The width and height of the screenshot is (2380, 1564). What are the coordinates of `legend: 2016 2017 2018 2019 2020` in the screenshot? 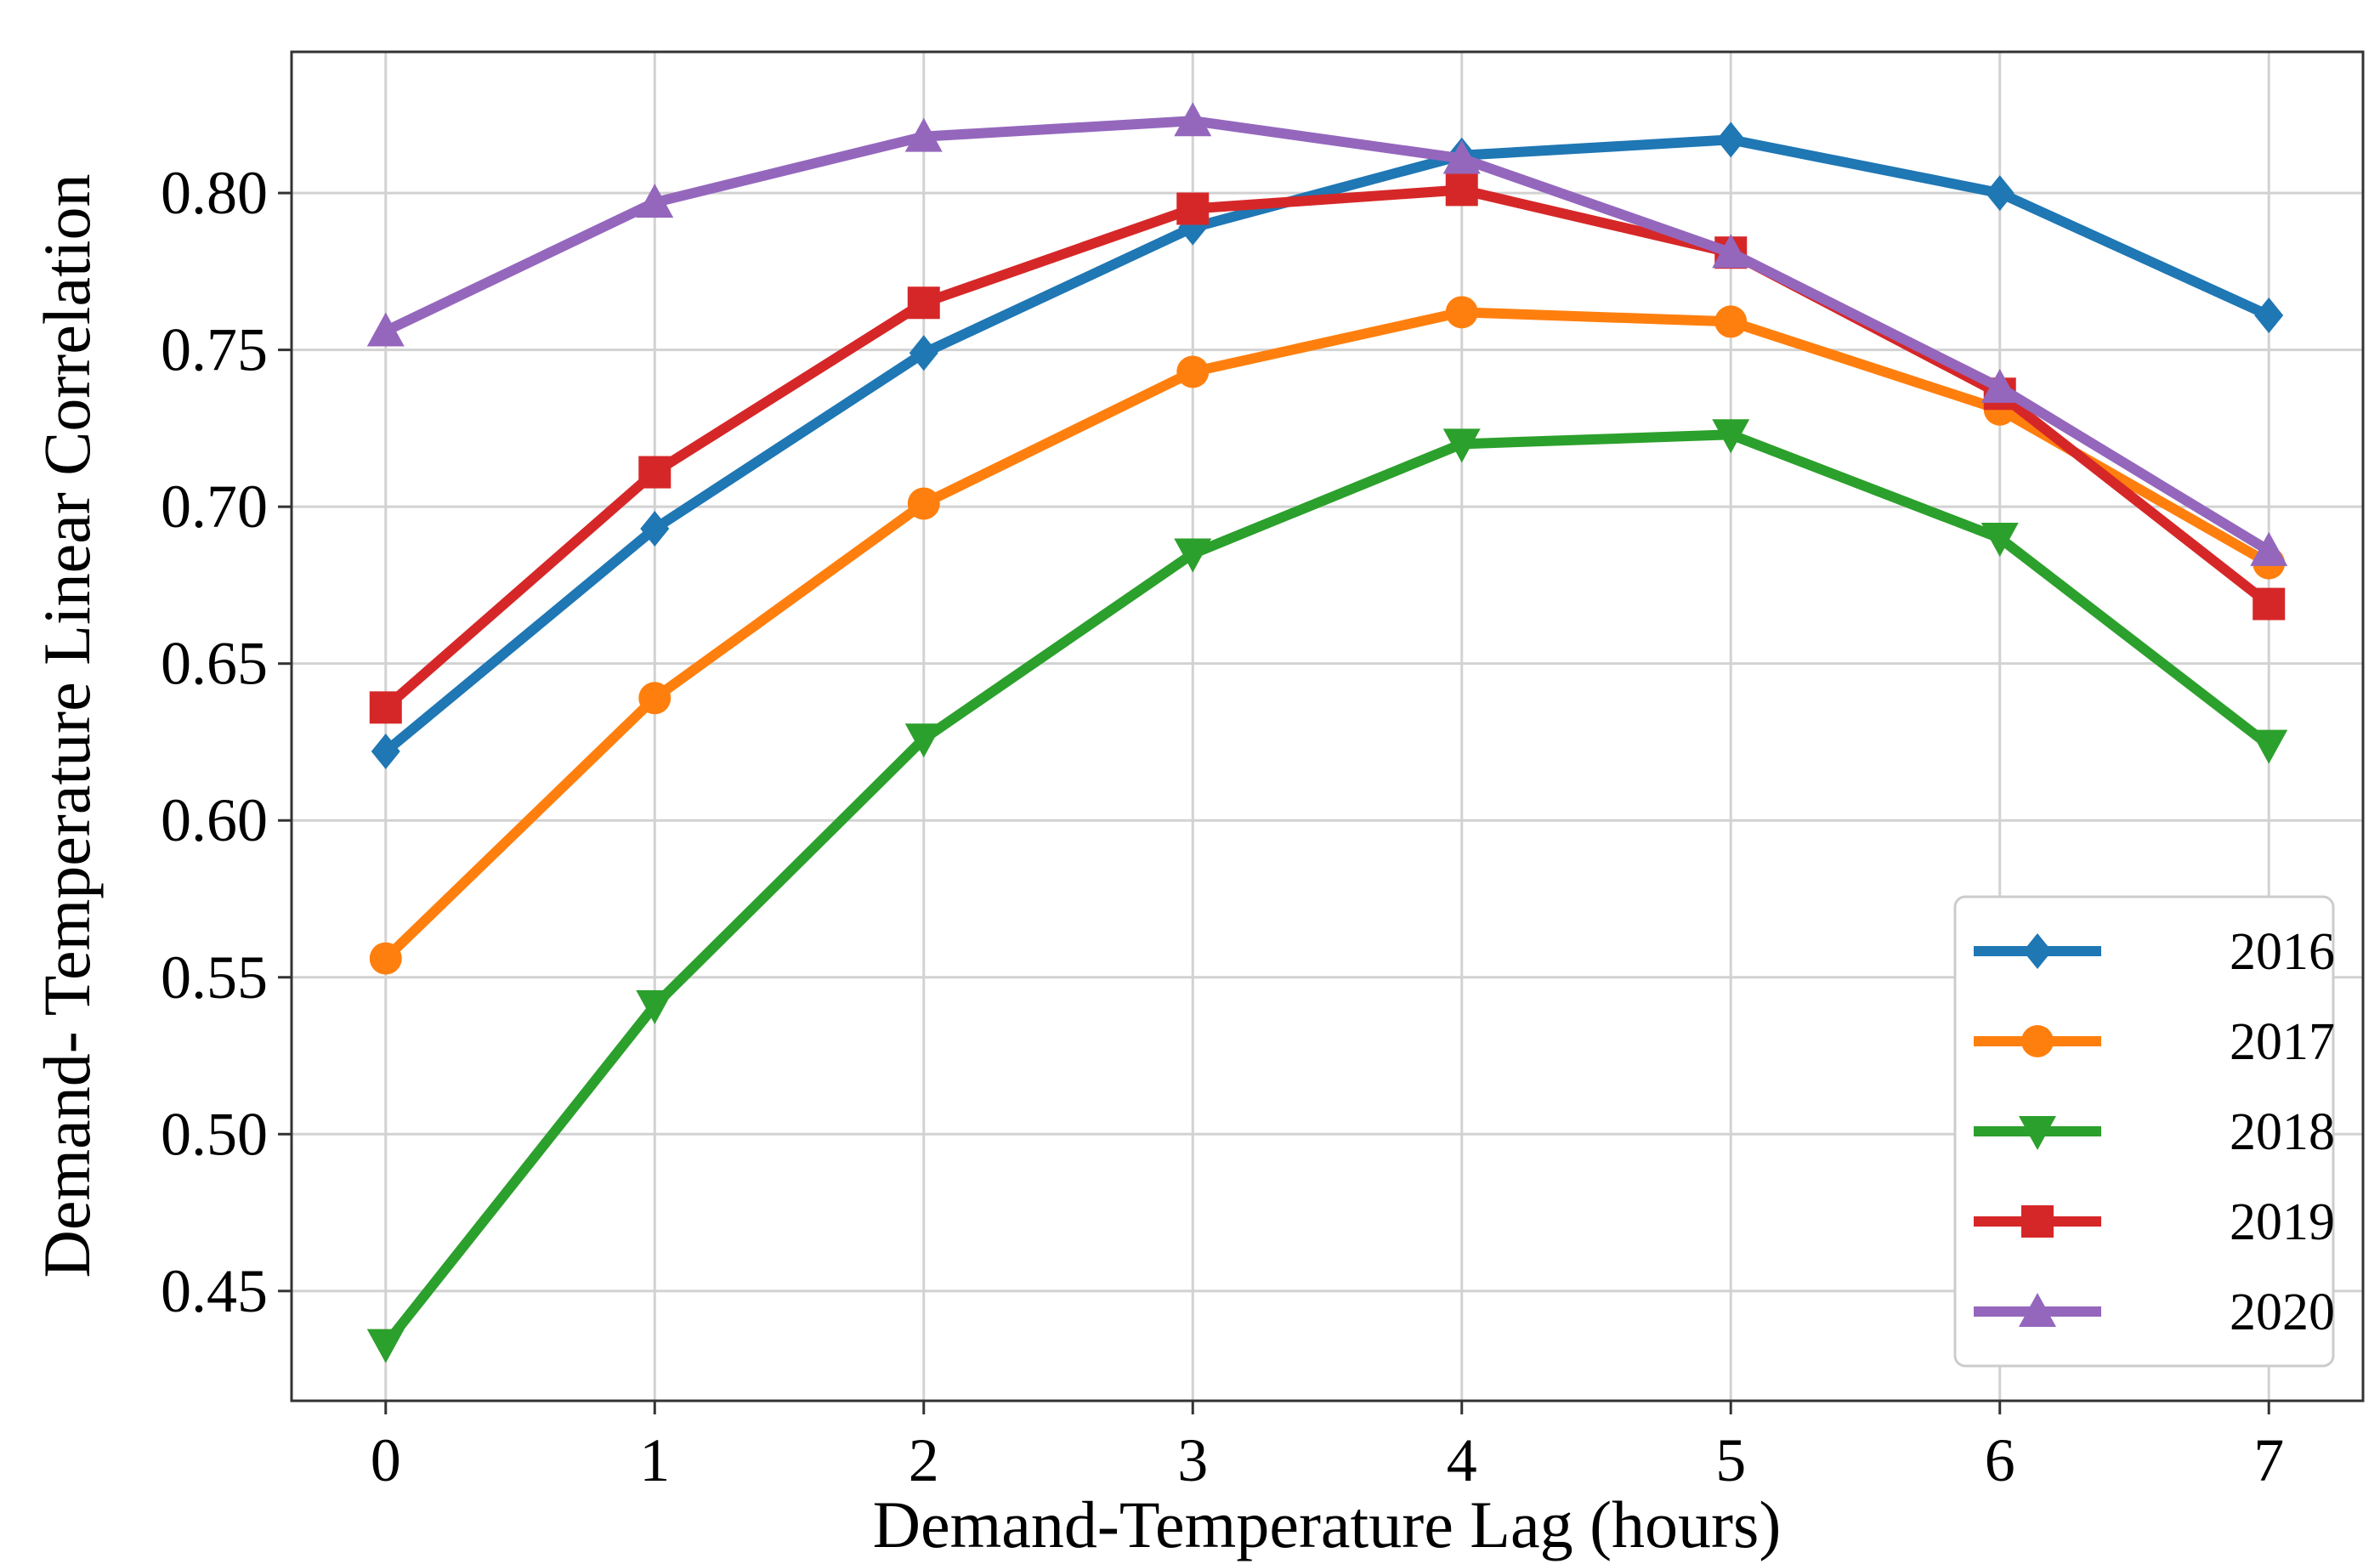 It's located at (2144, 1131).